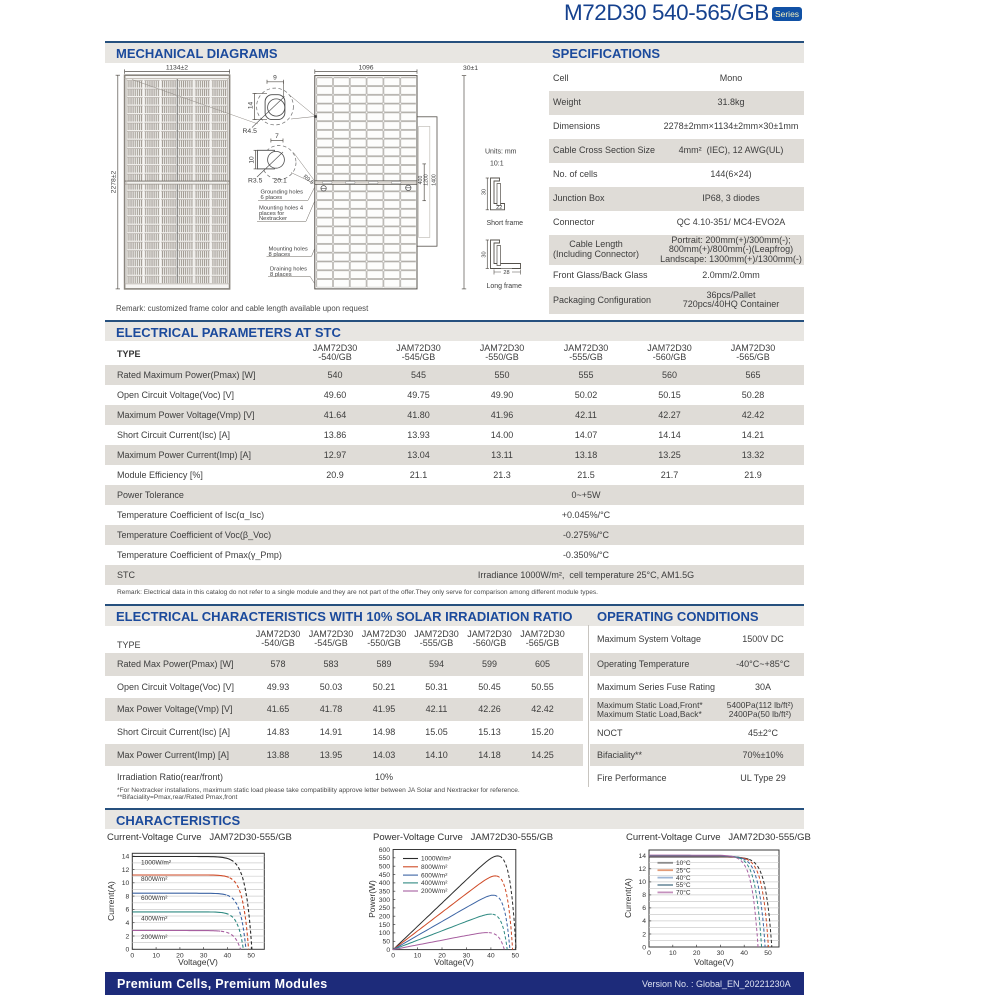  Describe the element at coordinates (683, 893) in the screenshot. I see `svg-text: 70°C` at that location.